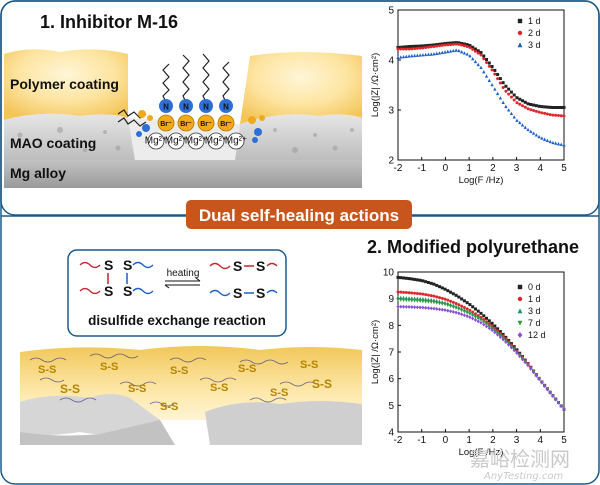  Describe the element at coordinates (541, 168) in the screenshot. I see `x-tick-label: 4` at that location.